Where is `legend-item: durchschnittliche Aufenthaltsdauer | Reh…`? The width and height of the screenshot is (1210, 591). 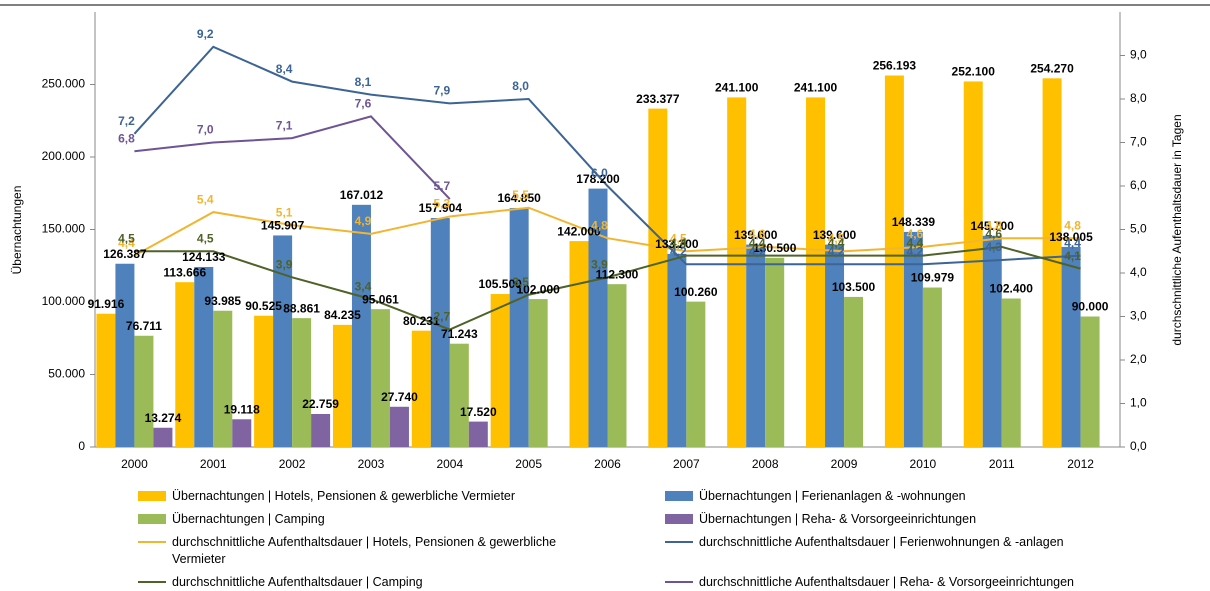
legend-item: durchschnittliche Aufenthaltsdauer | Reh… is located at coordinates (906, 582).